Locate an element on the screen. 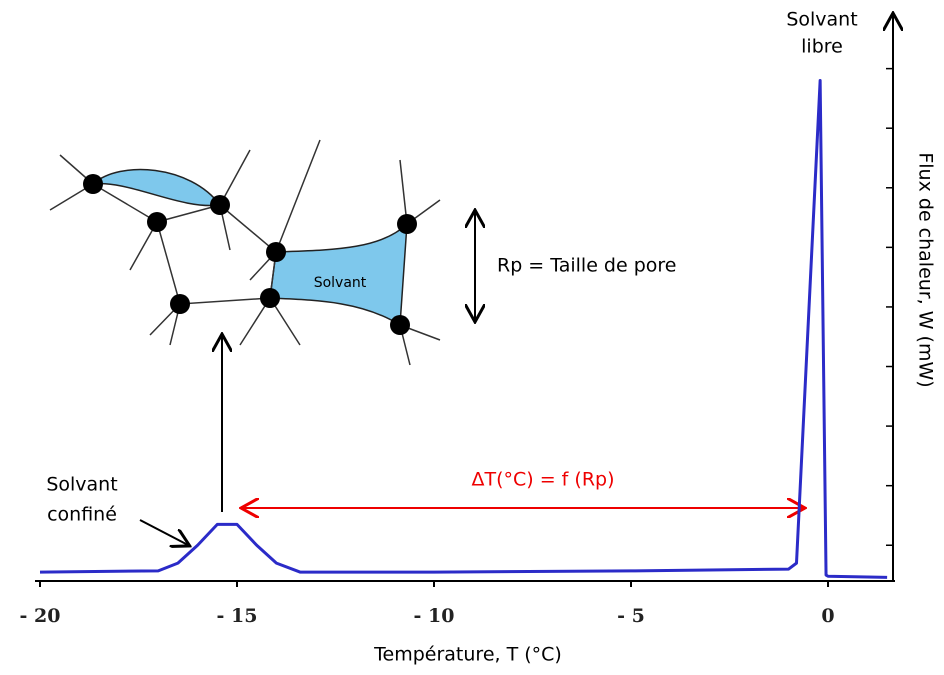  pore-diagram is located at coordinates (245, 252).